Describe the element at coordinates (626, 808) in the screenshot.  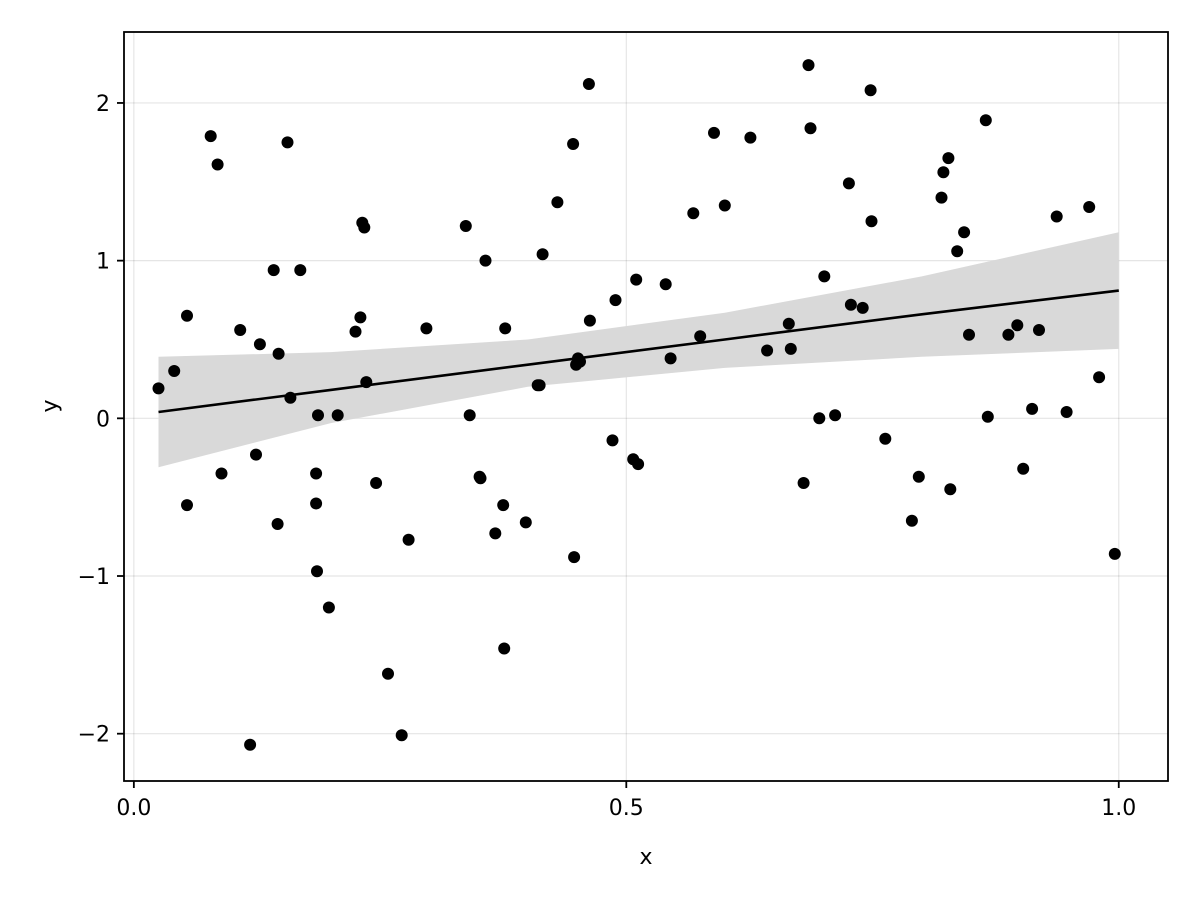
I see `x-tick-label: 0.5` at that location.